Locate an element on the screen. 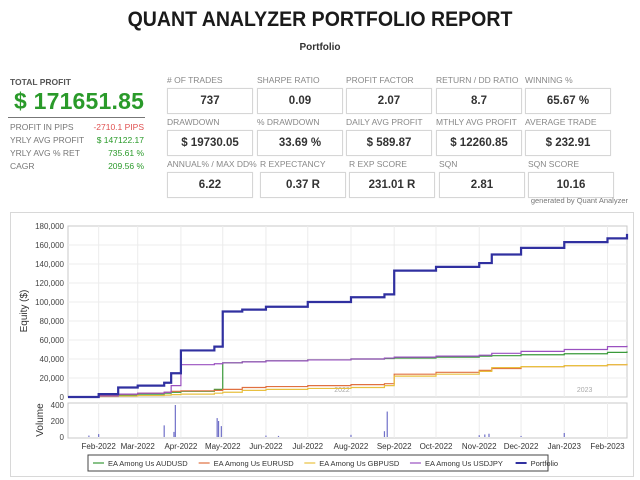 The height and width of the screenshot is (480, 640). legend-item: EA Among Us EURUSD is located at coordinates (254, 463).